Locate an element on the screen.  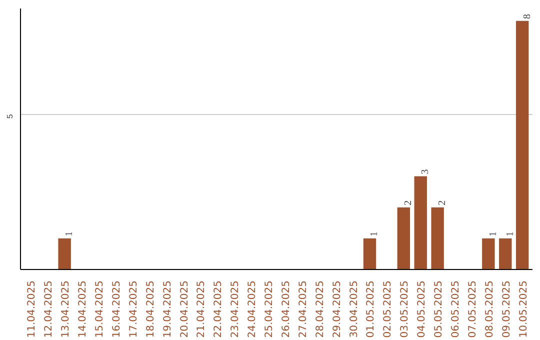
x-tick-label: 07.05.2025 is located at coordinates (472, 309).